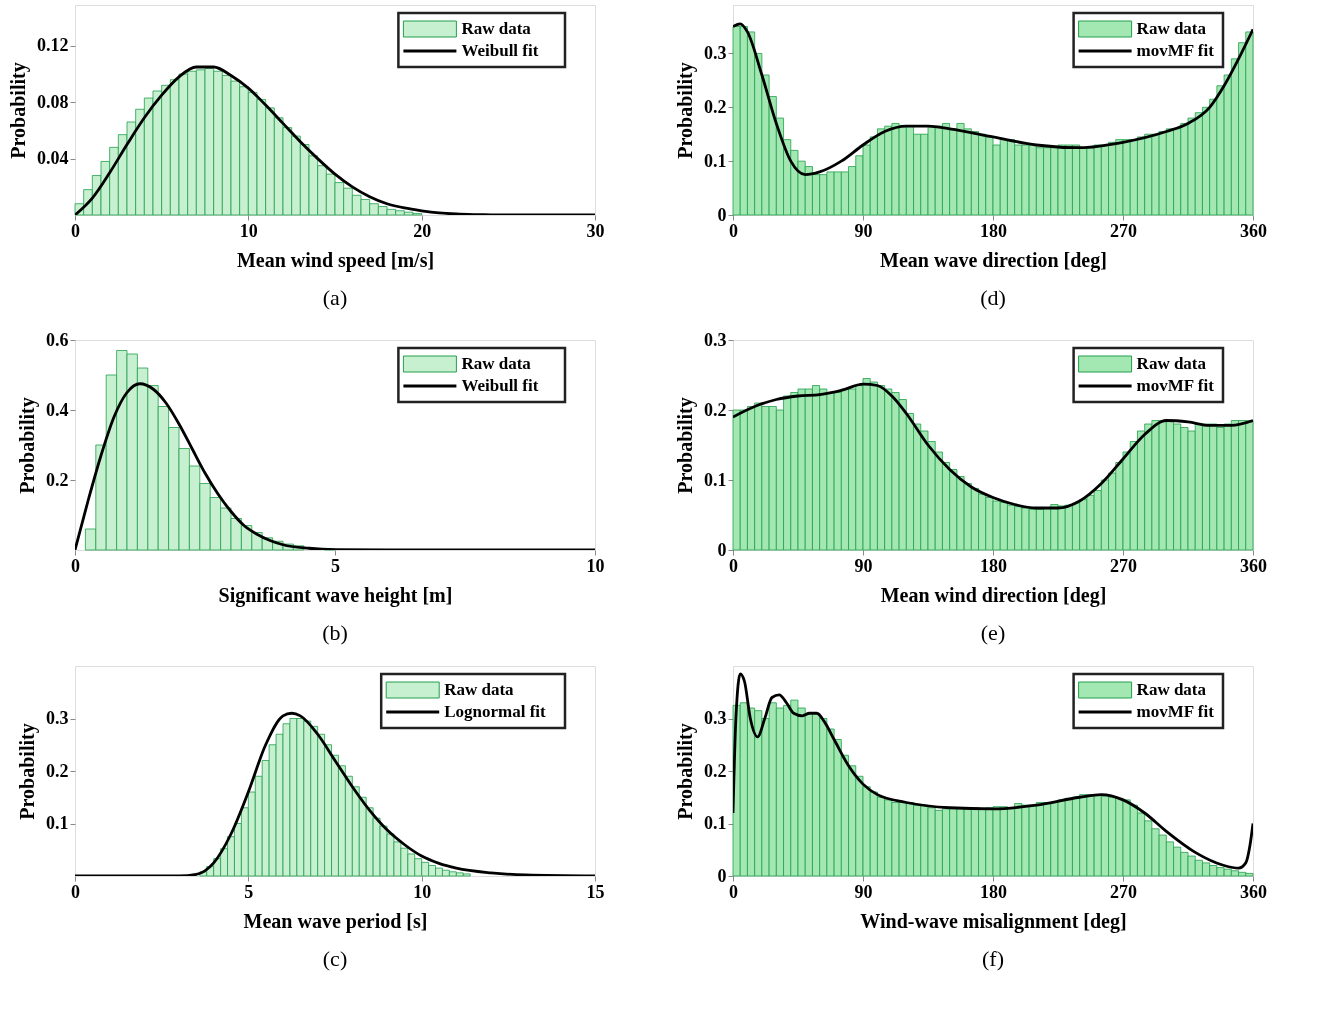  I want to click on x-tick-label: 30, so click(595, 230).